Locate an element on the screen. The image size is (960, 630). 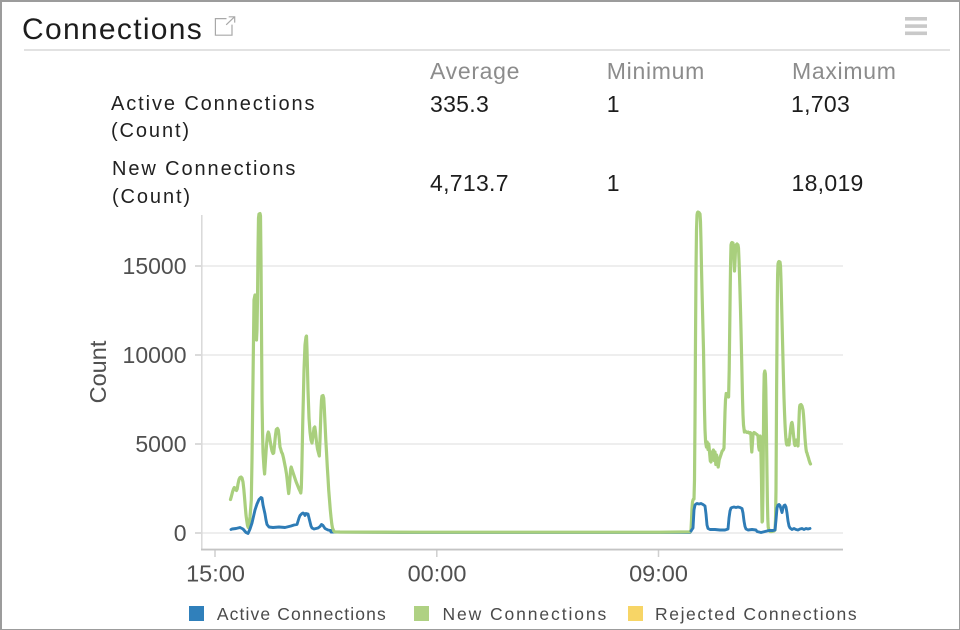
svg-text: 15:00 is located at coordinates (215, 574).